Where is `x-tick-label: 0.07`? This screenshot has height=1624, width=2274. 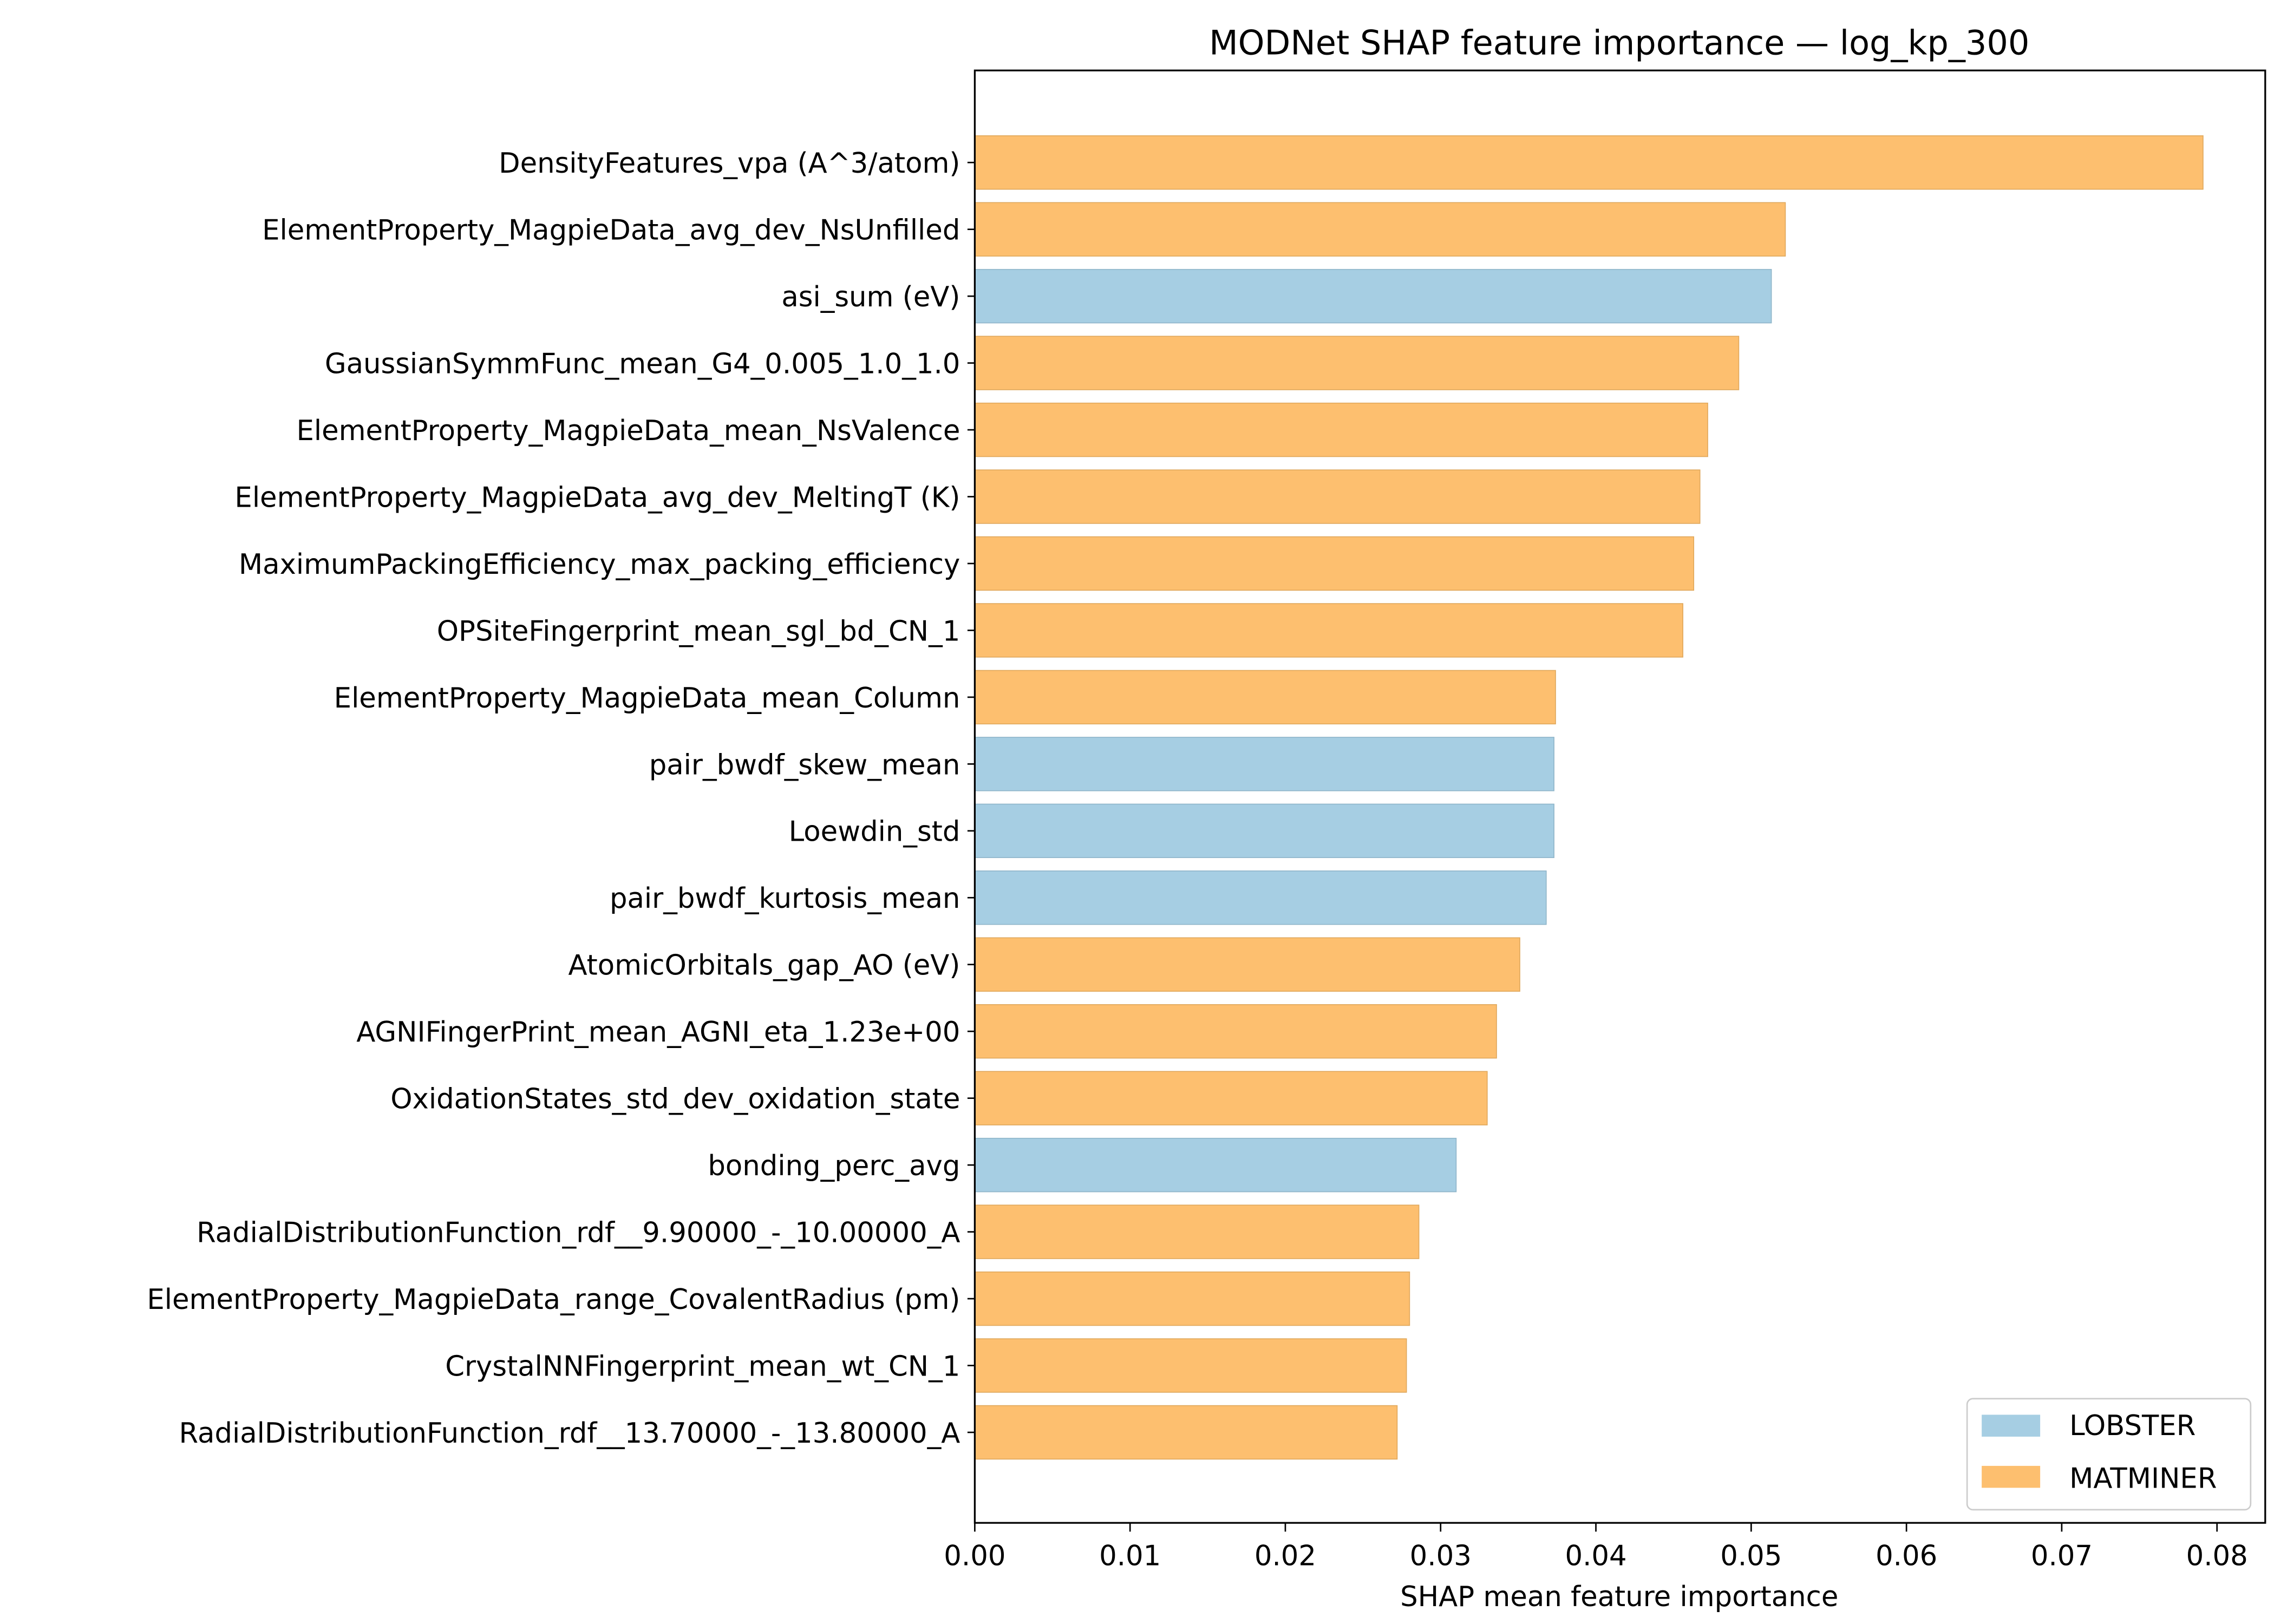 x-tick-label: 0.07 is located at coordinates (2062, 1556).